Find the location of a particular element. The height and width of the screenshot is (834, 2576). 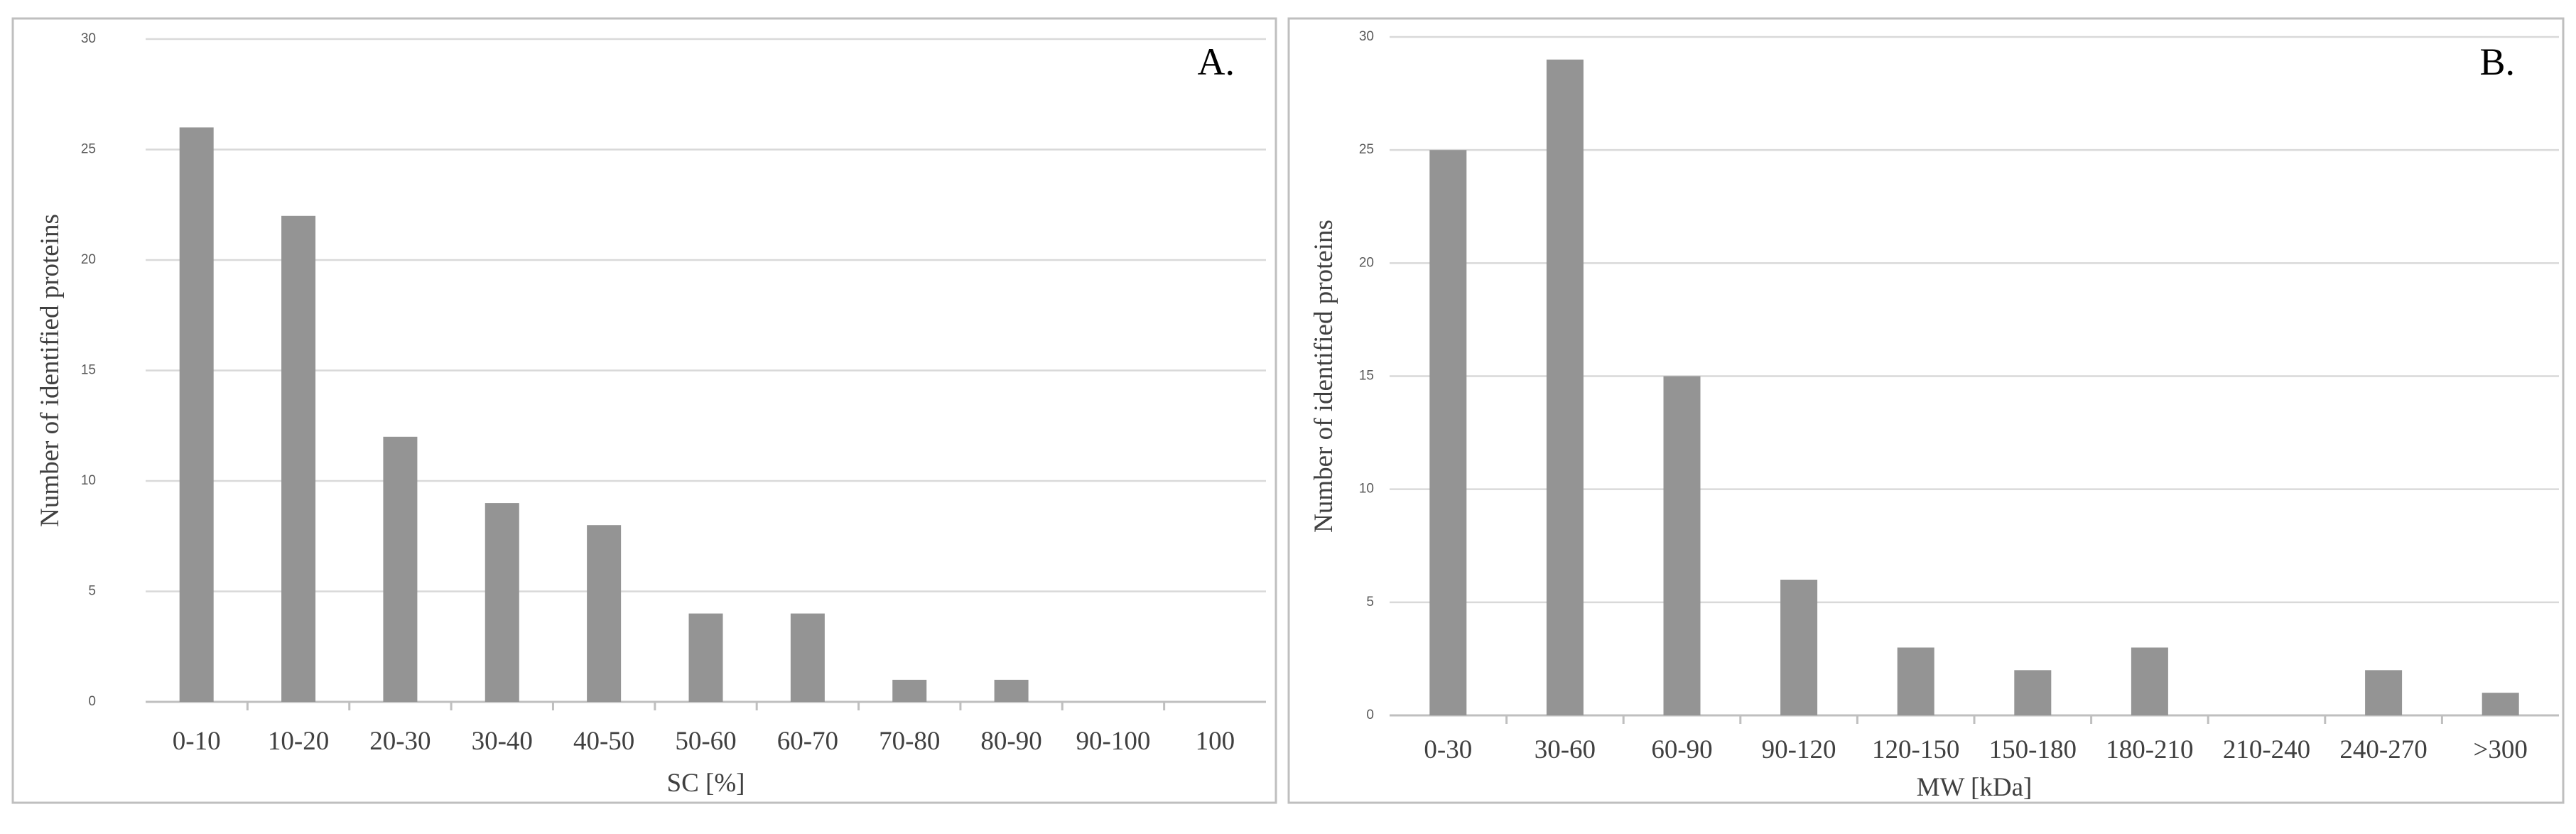

x-tick-label: 50-60 is located at coordinates (705, 741).